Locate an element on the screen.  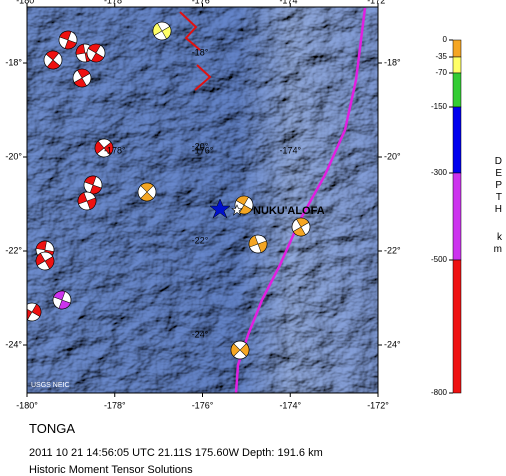
credit: USGS NEIC is located at coordinates (50, 385).